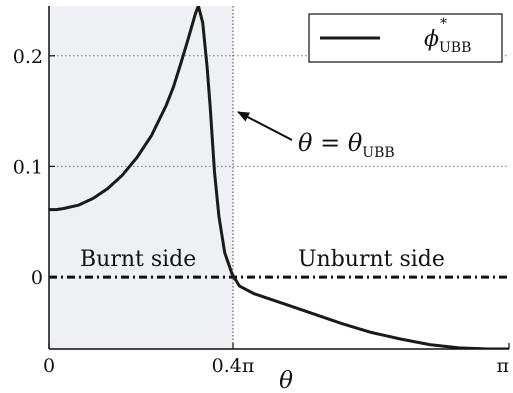 The width and height of the screenshot is (513, 393). What do you see at coordinates (138, 259) in the screenshot?
I see `burnt-side-label: Burnt side` at bounding box center [138, 259].